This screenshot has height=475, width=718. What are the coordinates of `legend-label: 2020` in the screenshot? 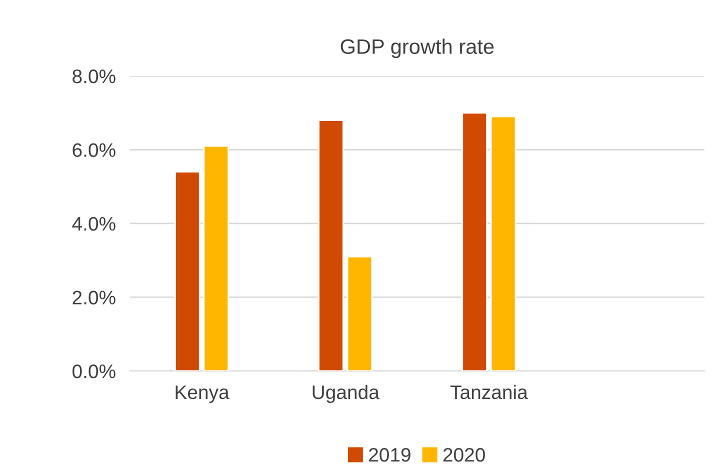 It's located at (464, 455).